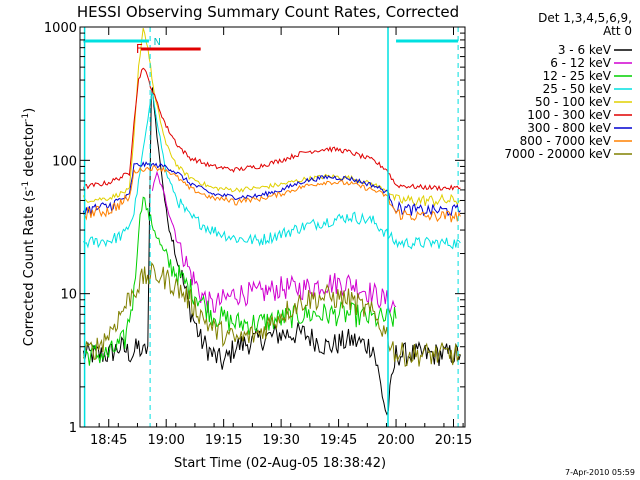  What do you see at coordinates (60, 28) in the screenshot?
I see `y-tick-label-3: 1000` at bounding box center [60, 28].